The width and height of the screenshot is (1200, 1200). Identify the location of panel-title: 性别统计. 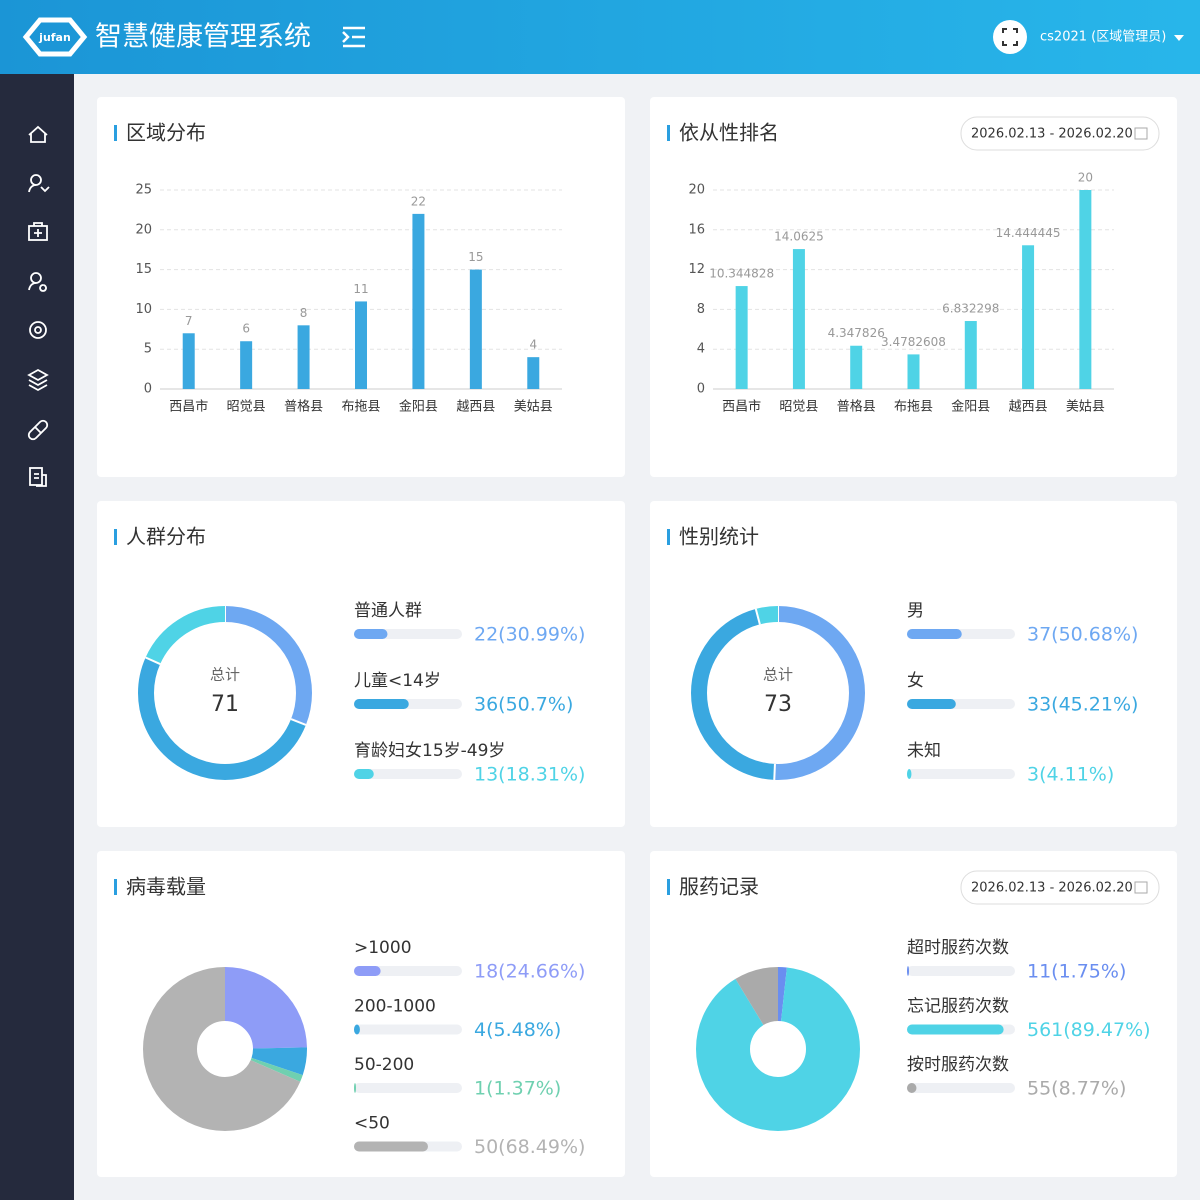
(719, 537).